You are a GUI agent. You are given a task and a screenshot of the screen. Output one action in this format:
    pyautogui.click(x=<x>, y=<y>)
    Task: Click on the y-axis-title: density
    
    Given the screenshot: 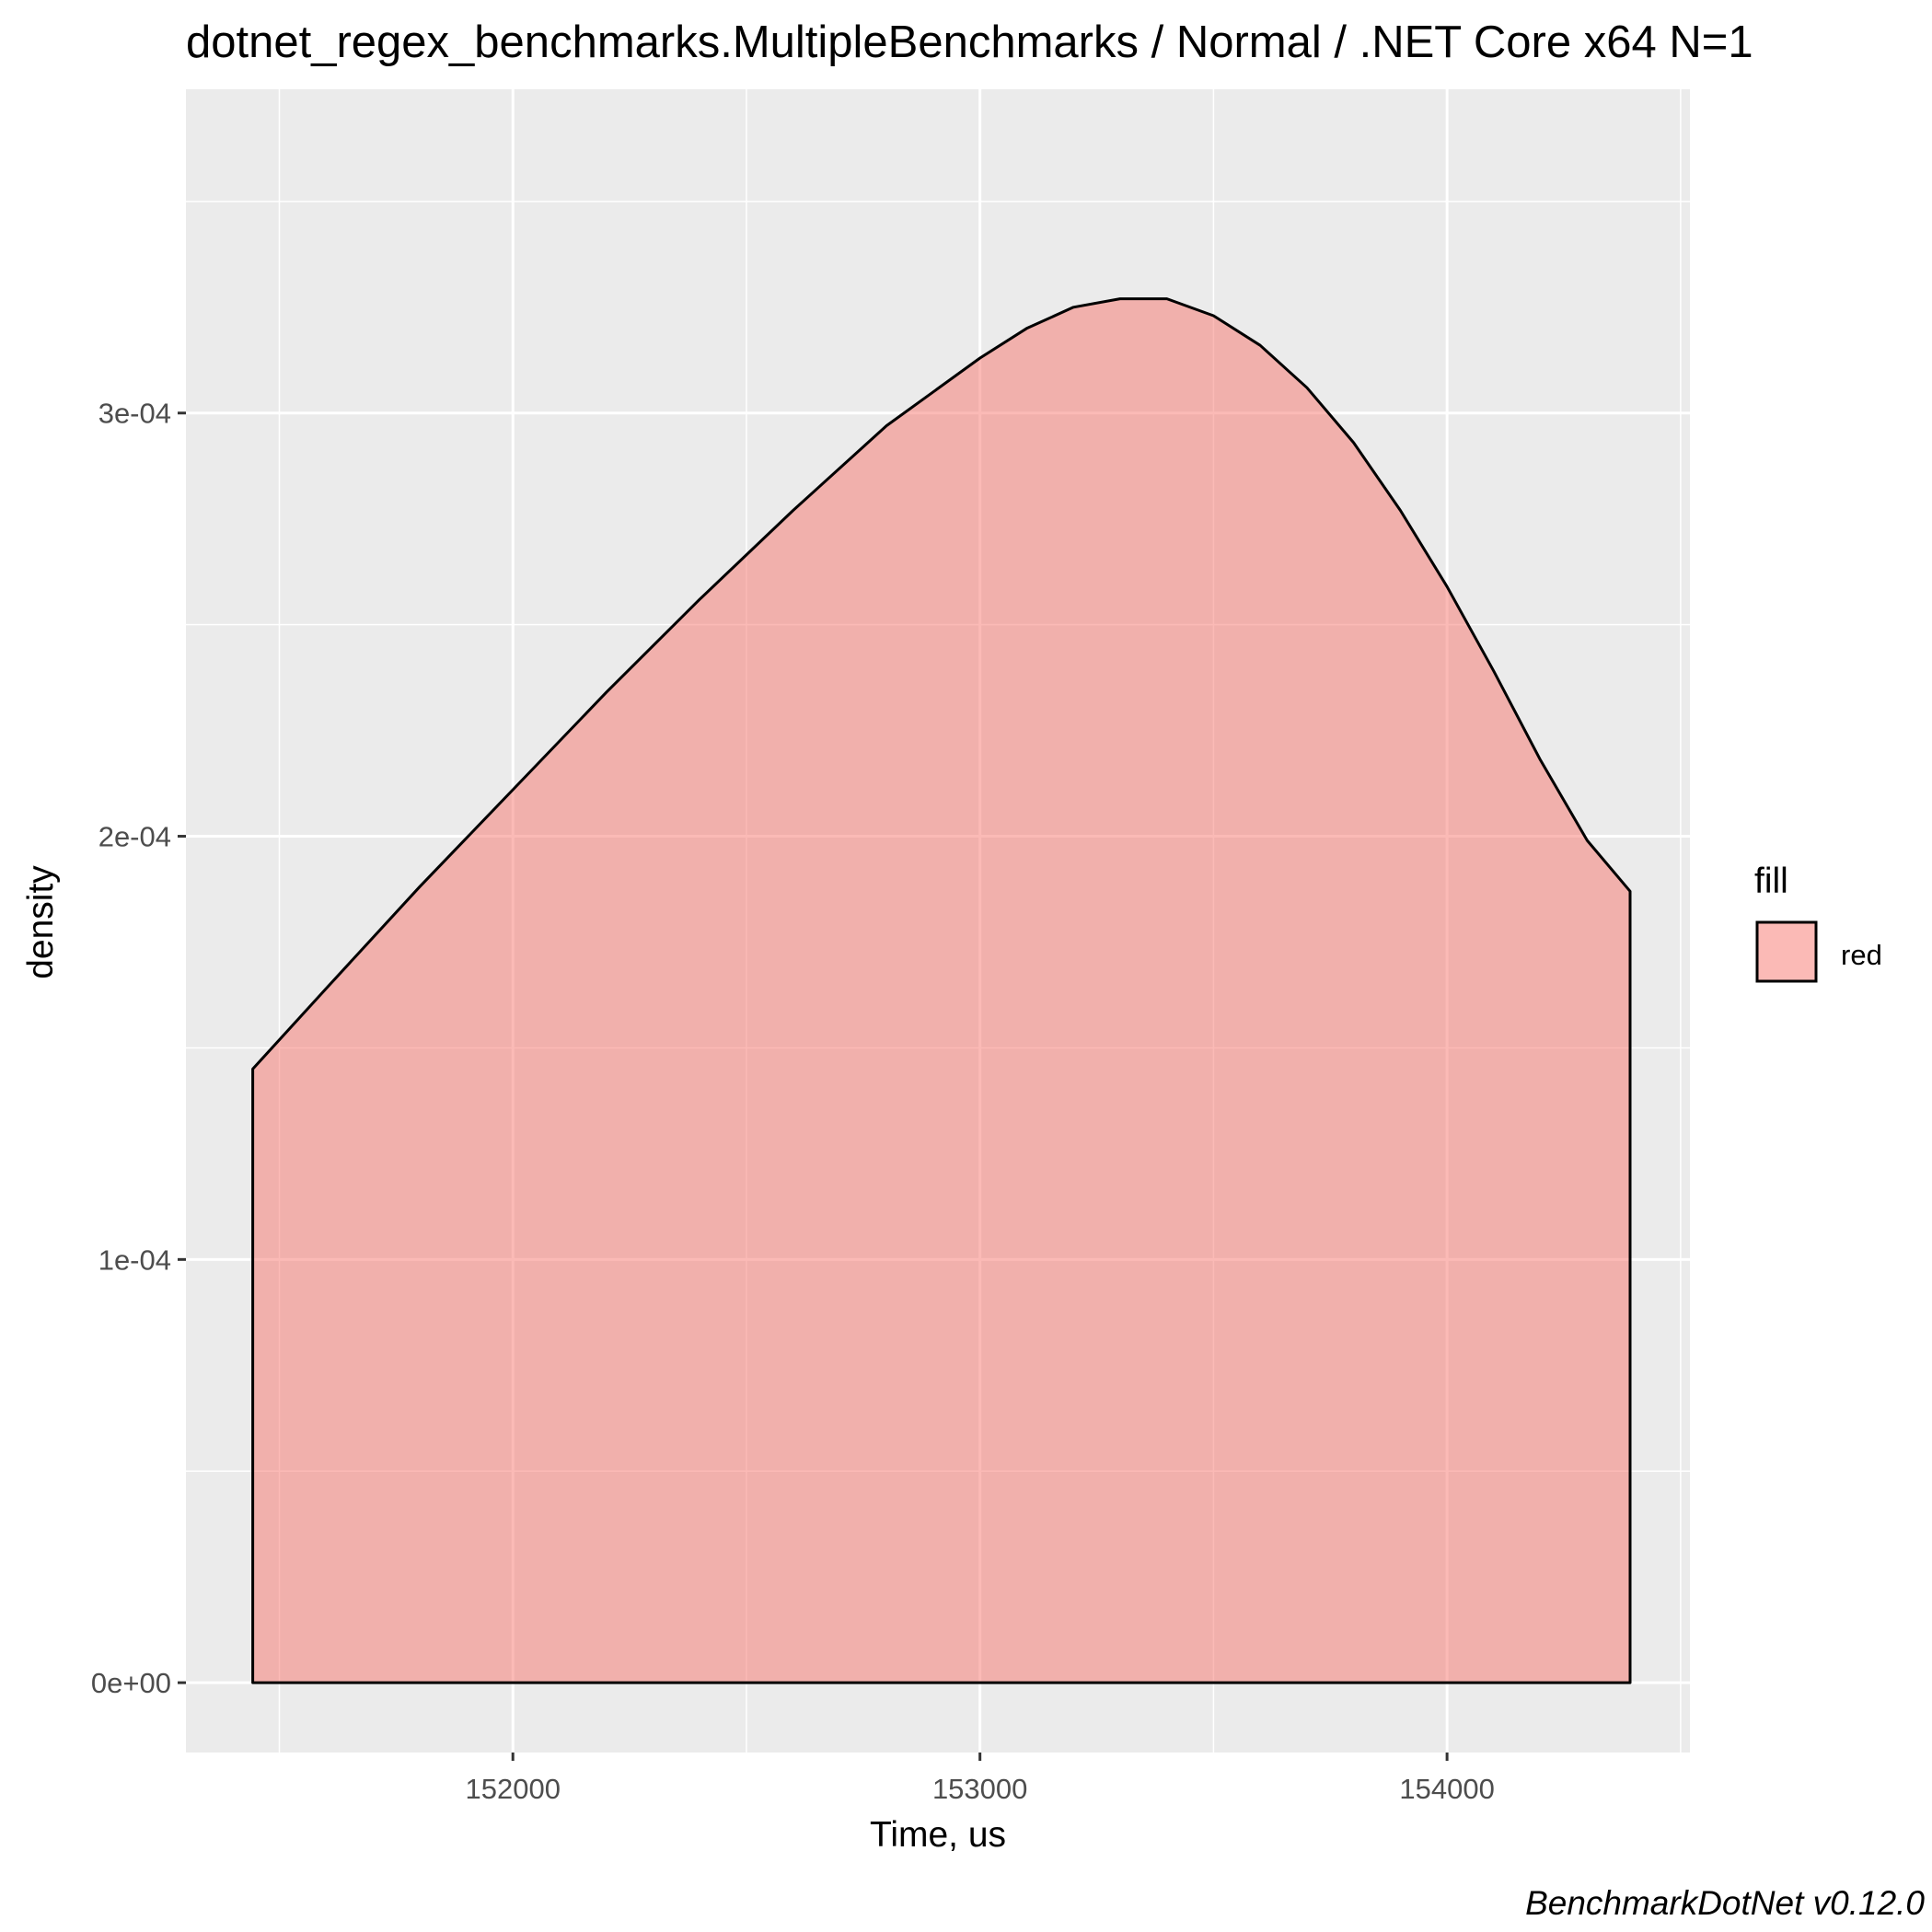 What is the action you would take?
    pyautogui.click(x=41, y=922)
    